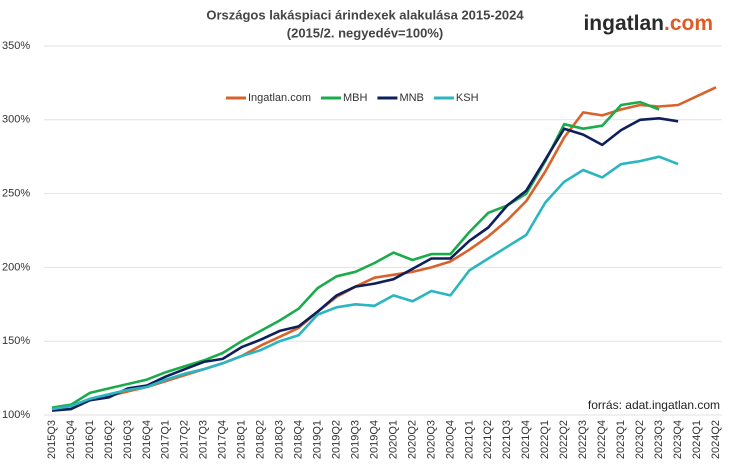 This screenshot has height=476, width=730. What do you see at coordinates (716, 439) in the screenshot?
I see `x-tick-label: 2024Q2` at bounding box center [716, 439].